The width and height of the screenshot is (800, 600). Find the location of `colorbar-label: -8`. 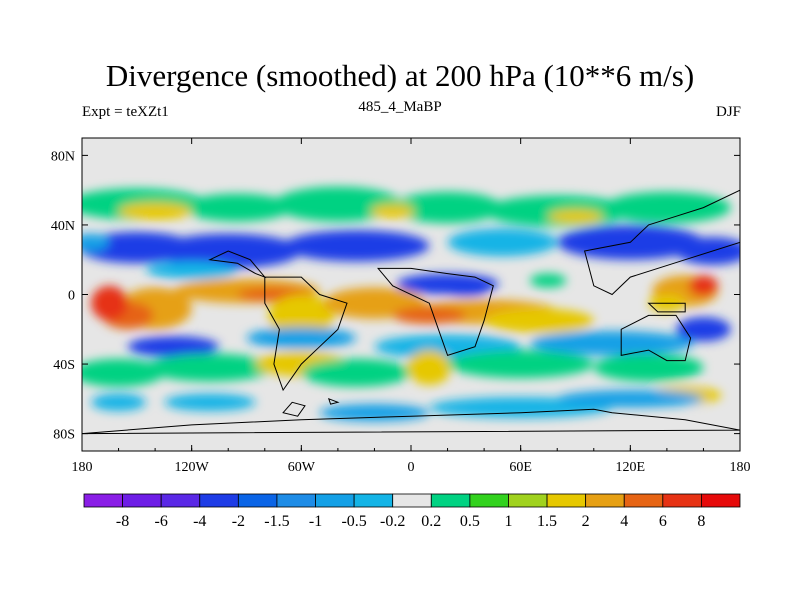

colorbar-label: -8 is located at coordinates (122, 521).